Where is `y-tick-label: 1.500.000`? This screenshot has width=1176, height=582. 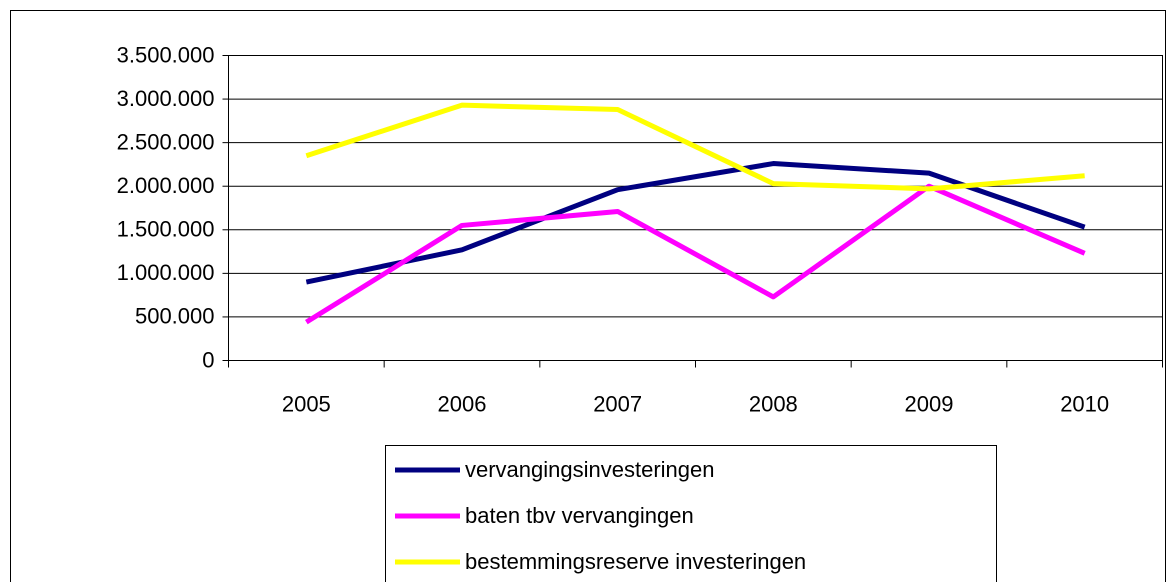 y-tick-label: 1.500.000 is located at coordinates (166, 229).